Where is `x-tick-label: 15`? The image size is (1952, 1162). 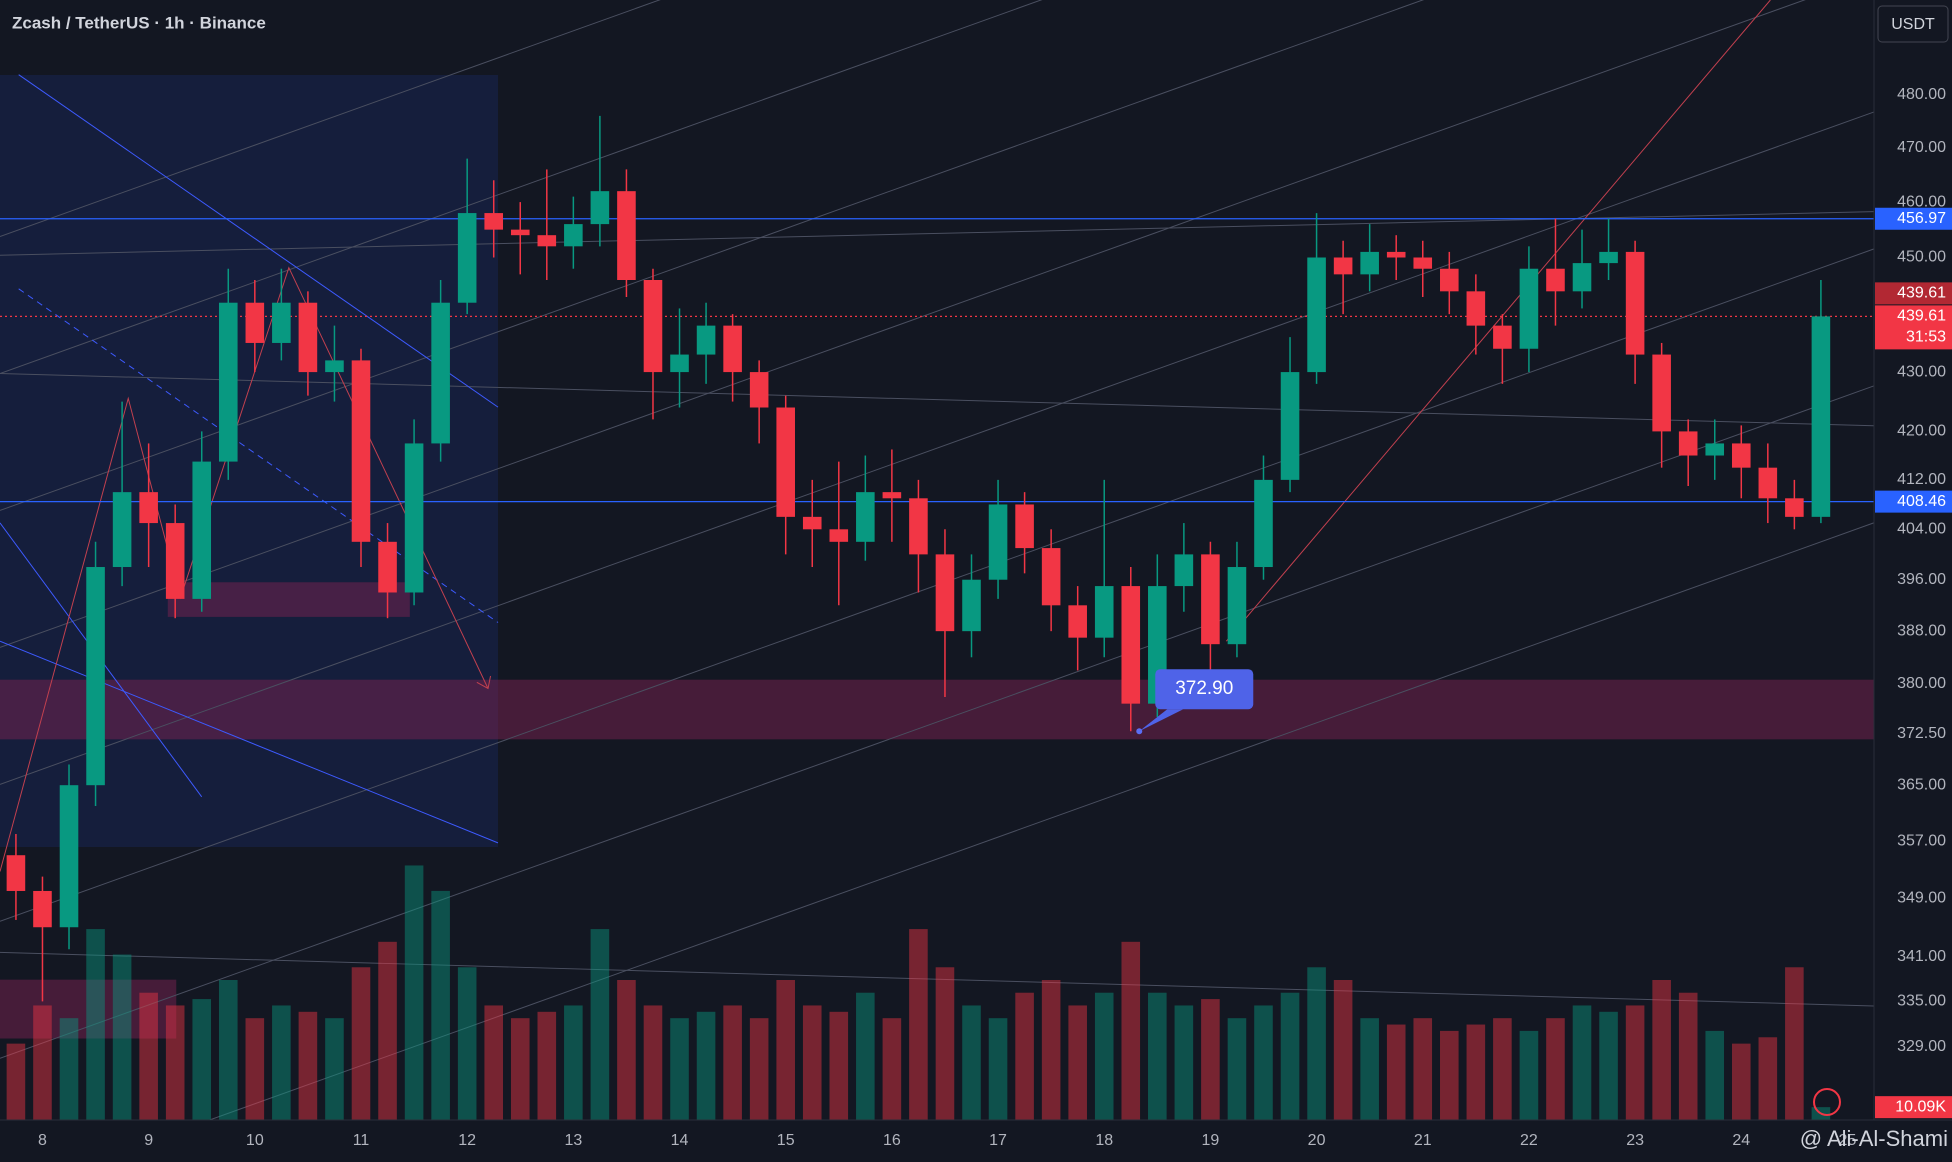 x-tick-label: 15 is located at coordinates (786, 1140).